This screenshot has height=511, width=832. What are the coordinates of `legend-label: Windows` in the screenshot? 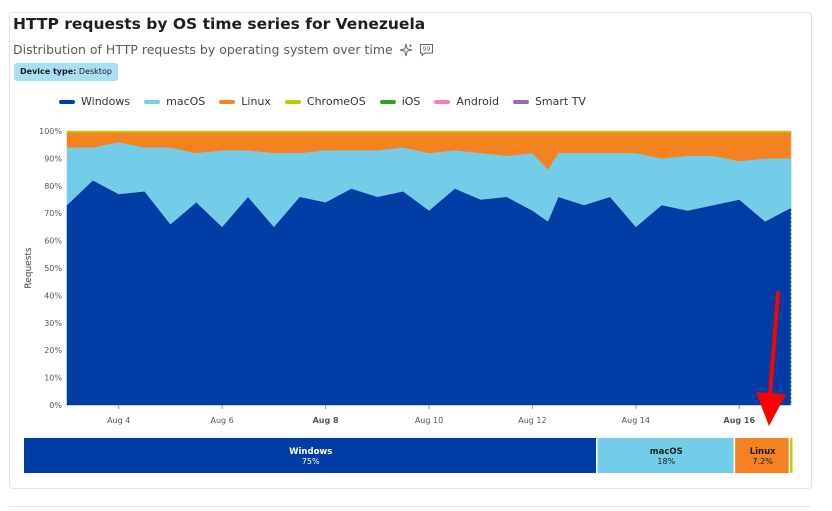 It's located at (106, 101).